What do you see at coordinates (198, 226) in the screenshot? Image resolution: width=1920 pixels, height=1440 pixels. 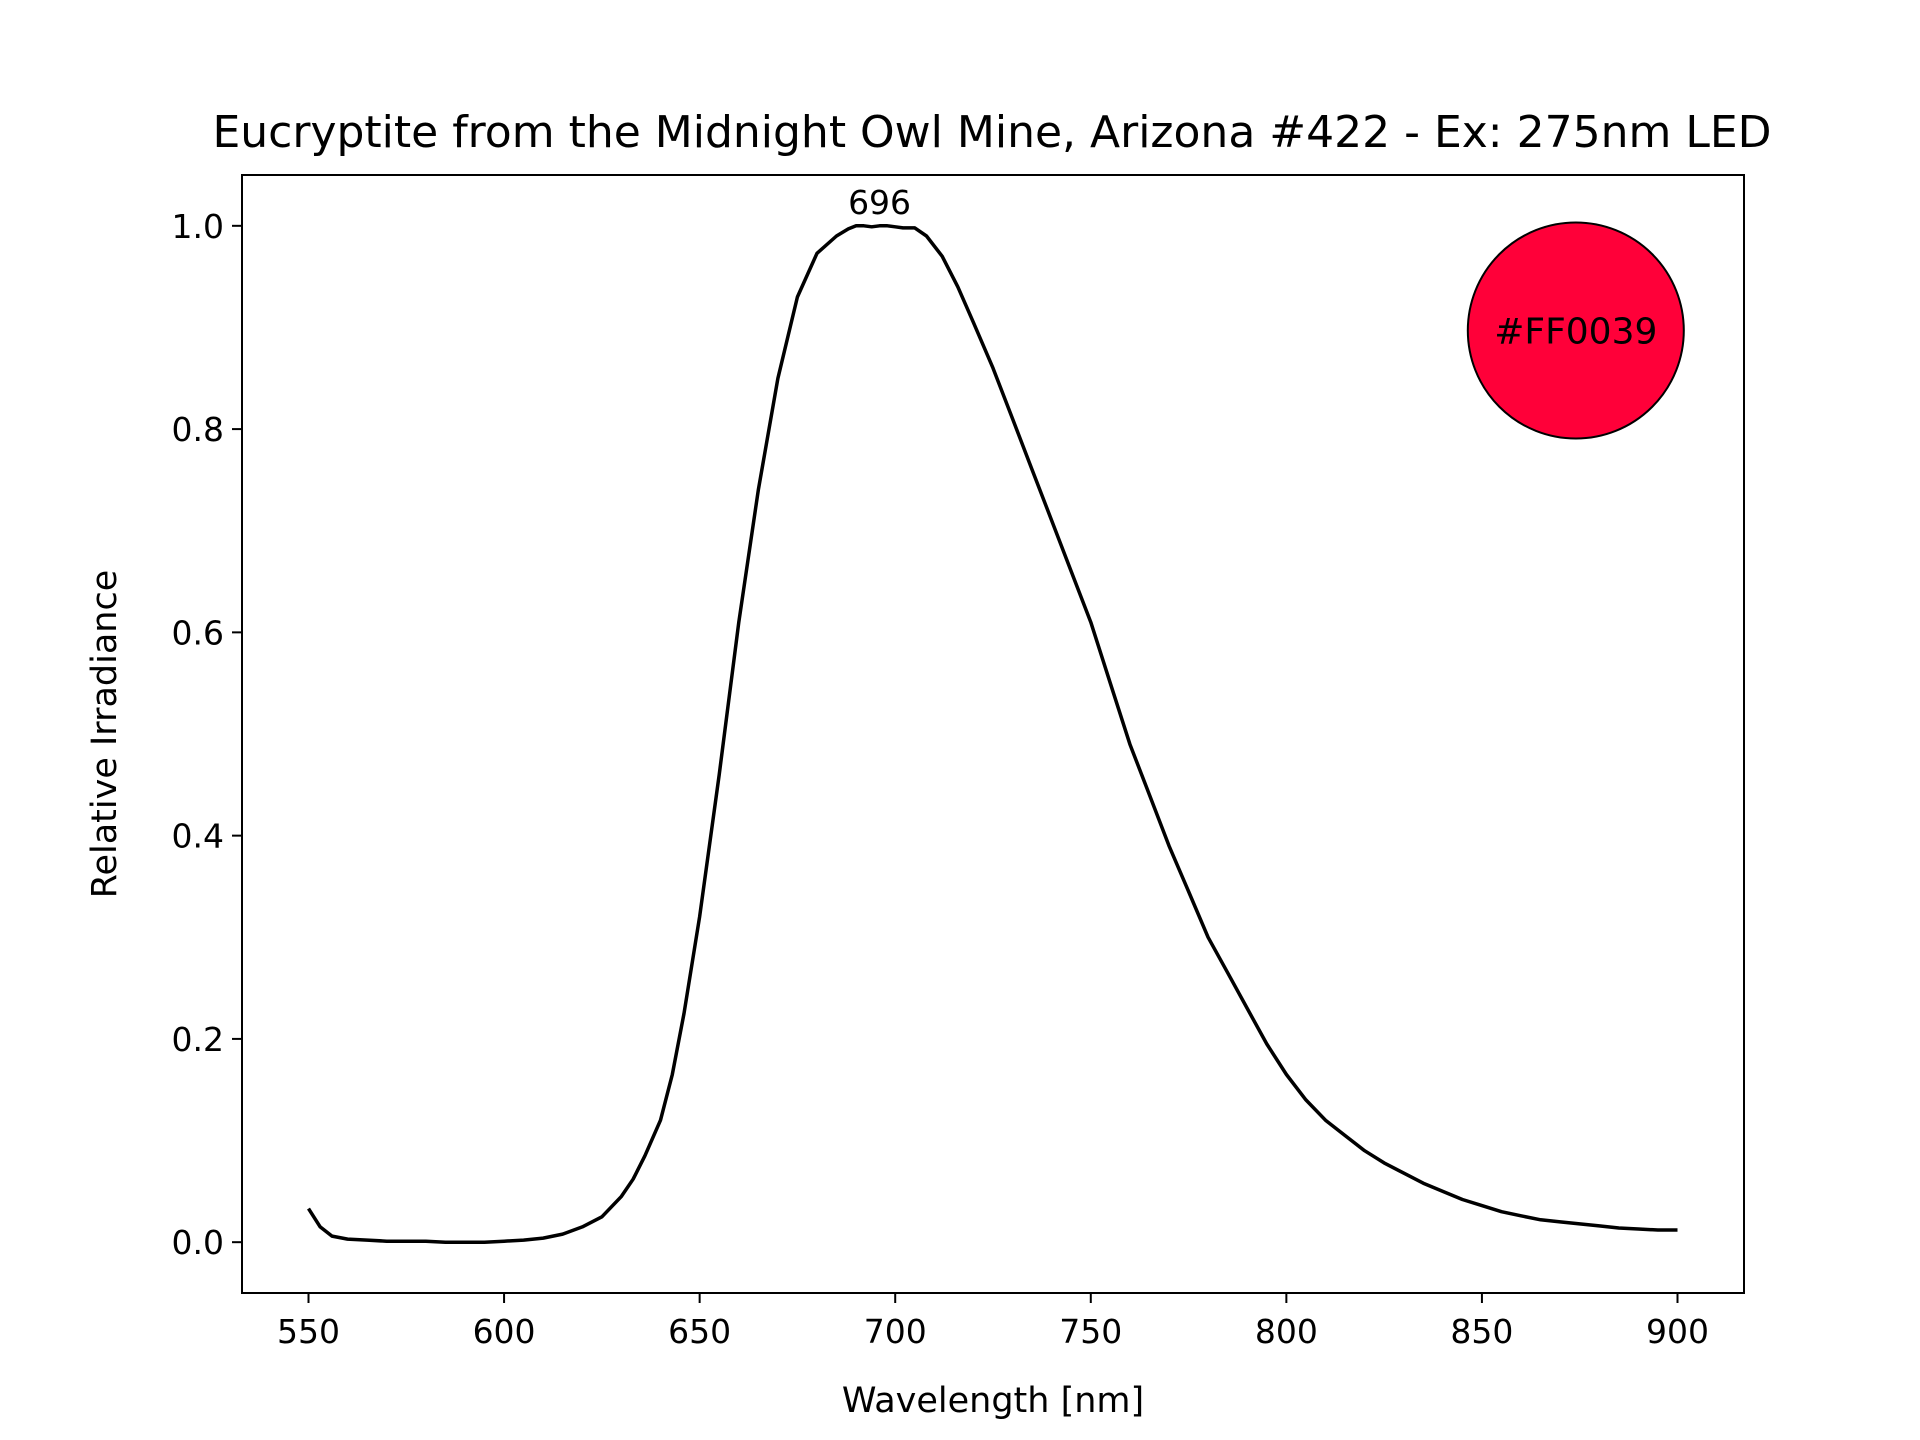 I see `y-tick-label: 1.0` at bounding box center [198, 226].